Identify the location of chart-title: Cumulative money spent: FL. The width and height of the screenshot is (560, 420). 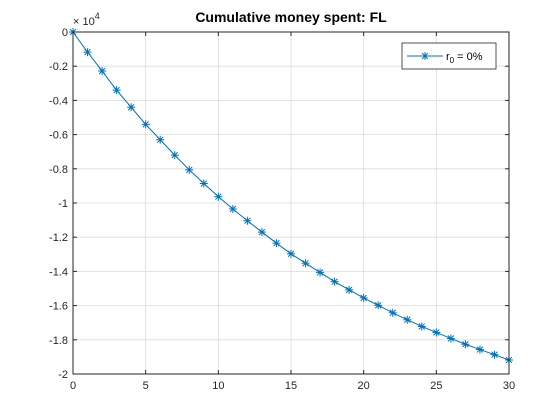
(291, 17).